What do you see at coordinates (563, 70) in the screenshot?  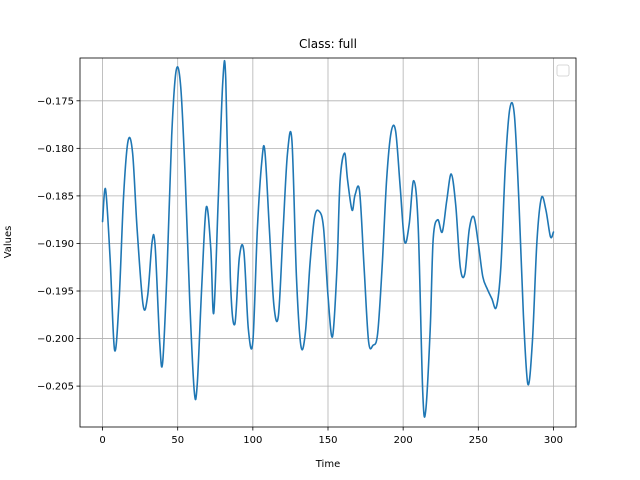 I see `legend-box` at bounding box center [563, 70].